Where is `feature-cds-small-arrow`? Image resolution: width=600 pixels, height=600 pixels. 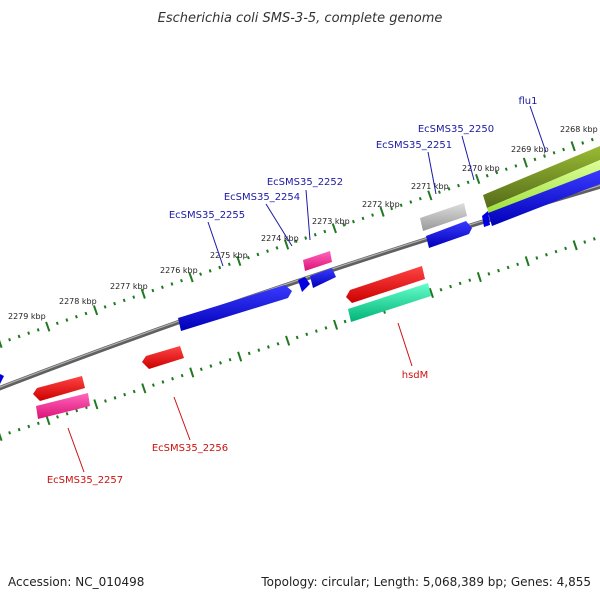 feature-cds-small-arrow is located at coordinates (486, 219).